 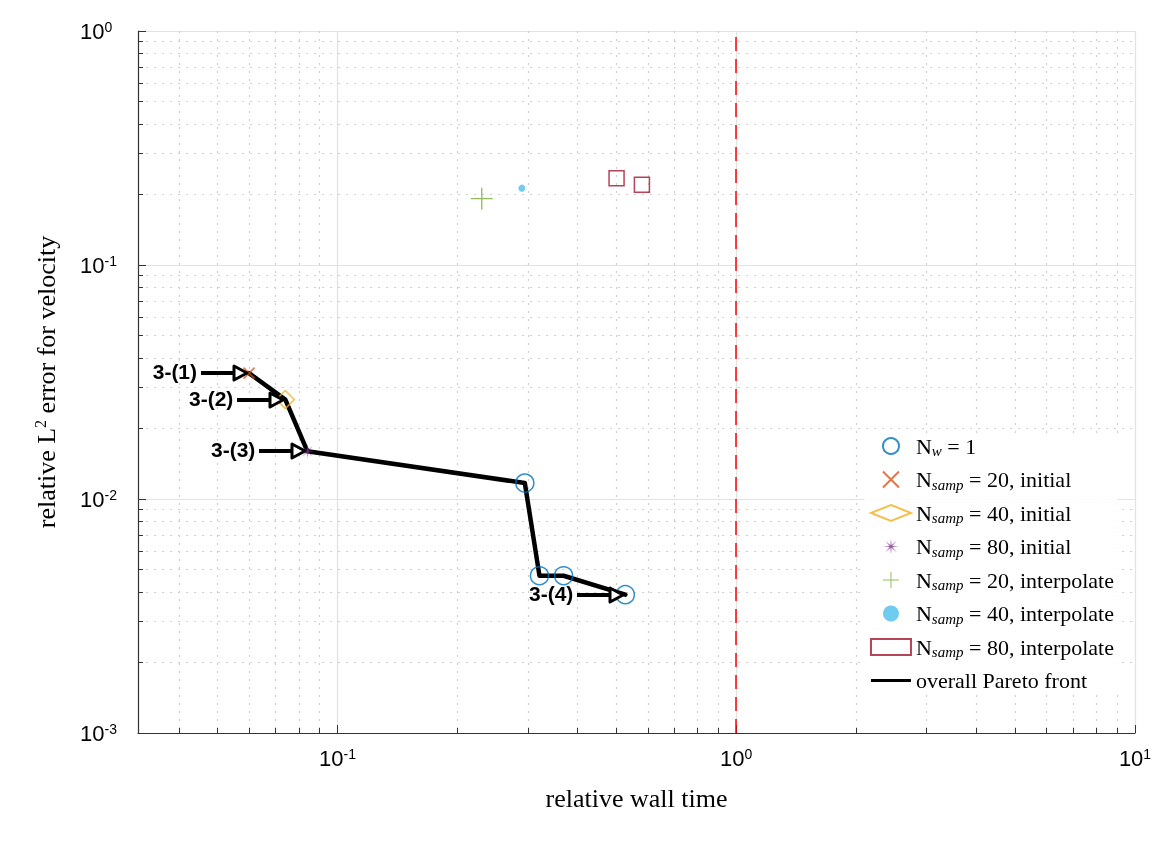 What do you see at coordinates (233, 450) in the screenshot?
I see `annotation: 3-(3)` at bounding box center [233, 450].